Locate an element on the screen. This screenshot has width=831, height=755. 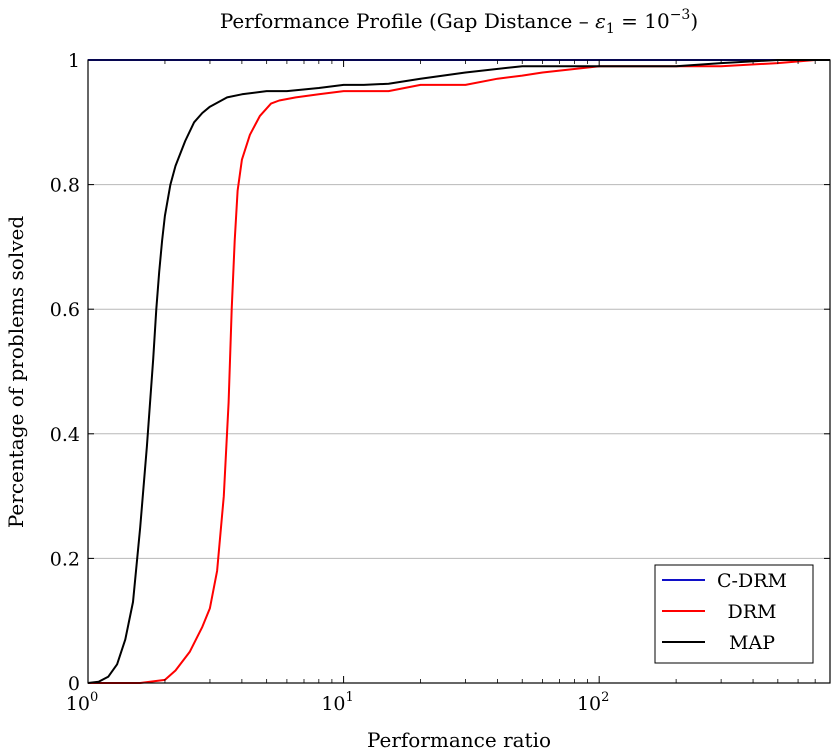
title-exponent: −3 is located at coordinates (680, 15).